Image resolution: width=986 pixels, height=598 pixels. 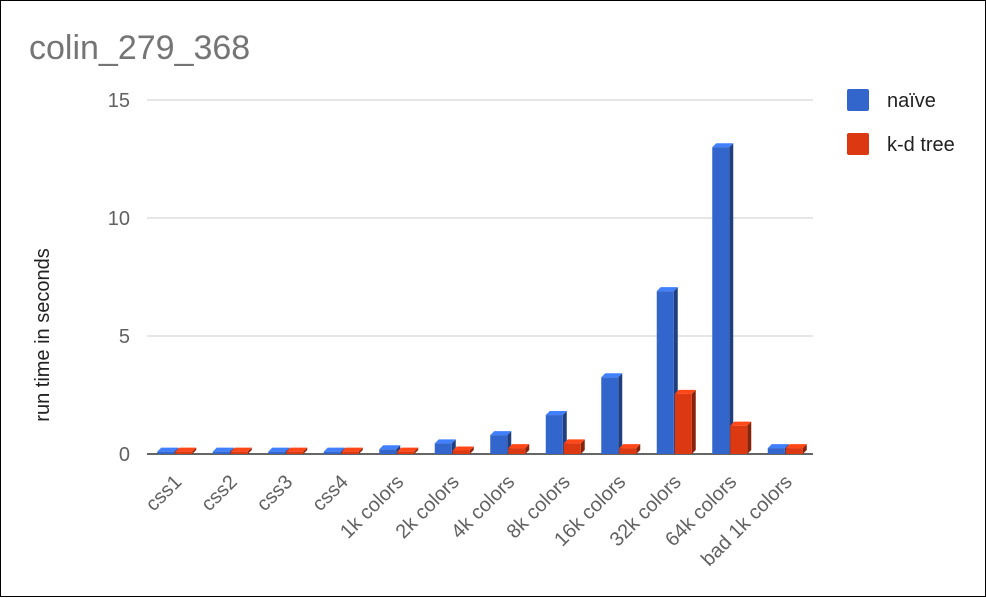 What do you see at coordinates (330, 493) in the screenshot?
I see `x-category-label: css4` at bounding box center [330, 493].